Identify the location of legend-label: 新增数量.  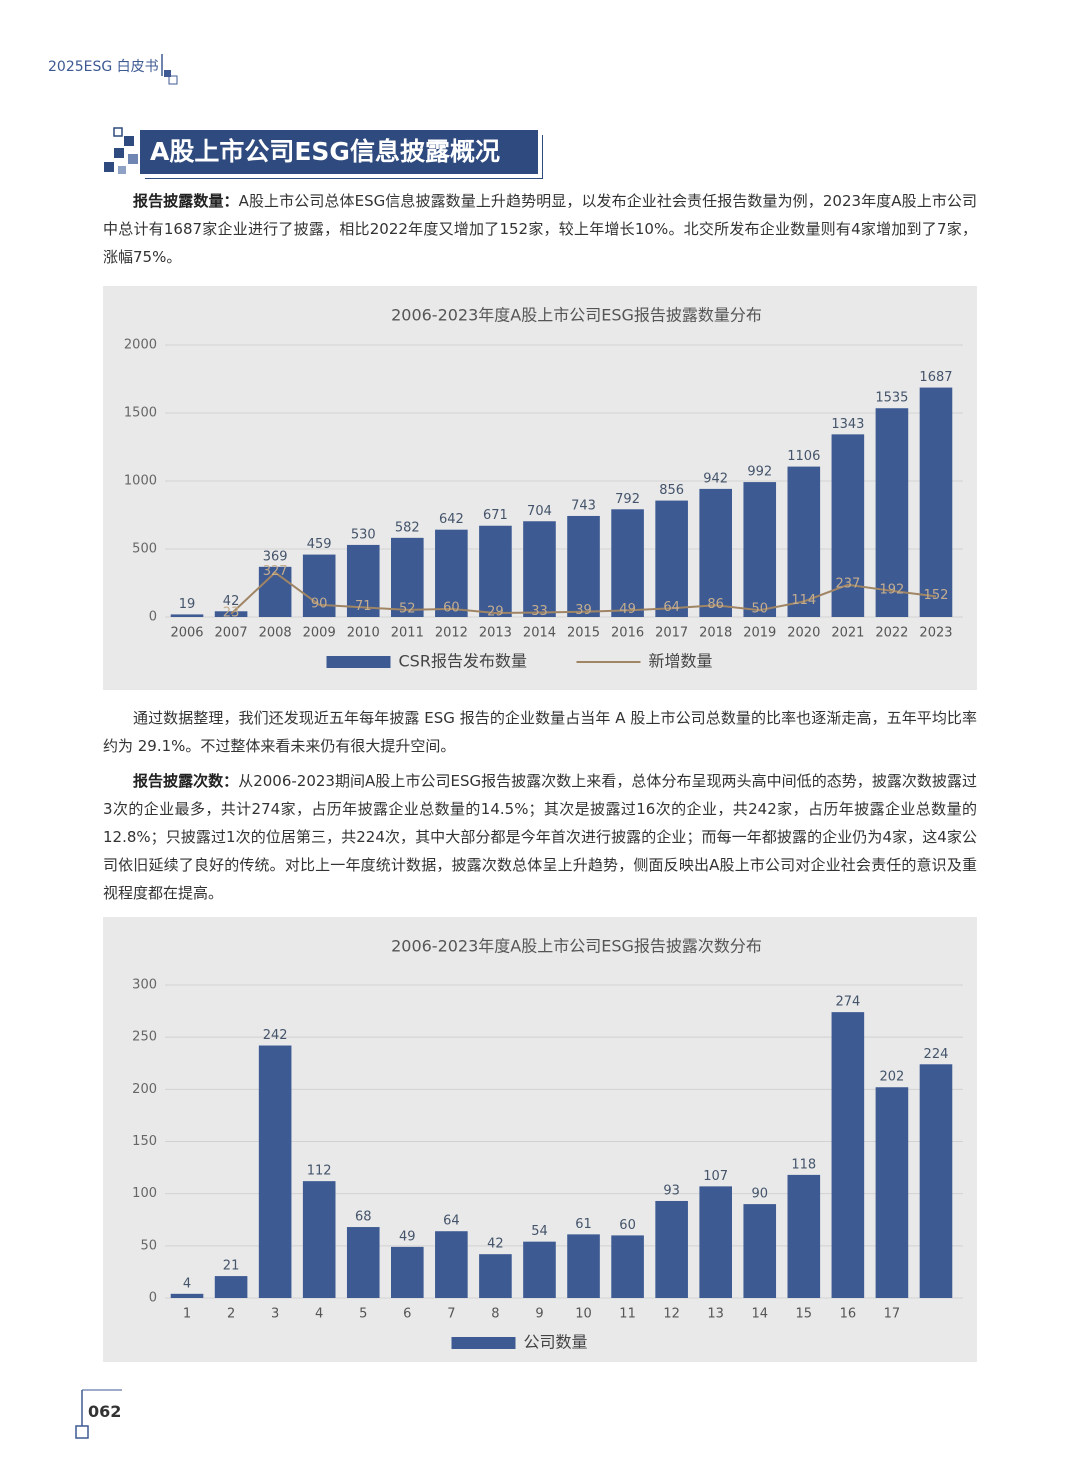
(681, 661).